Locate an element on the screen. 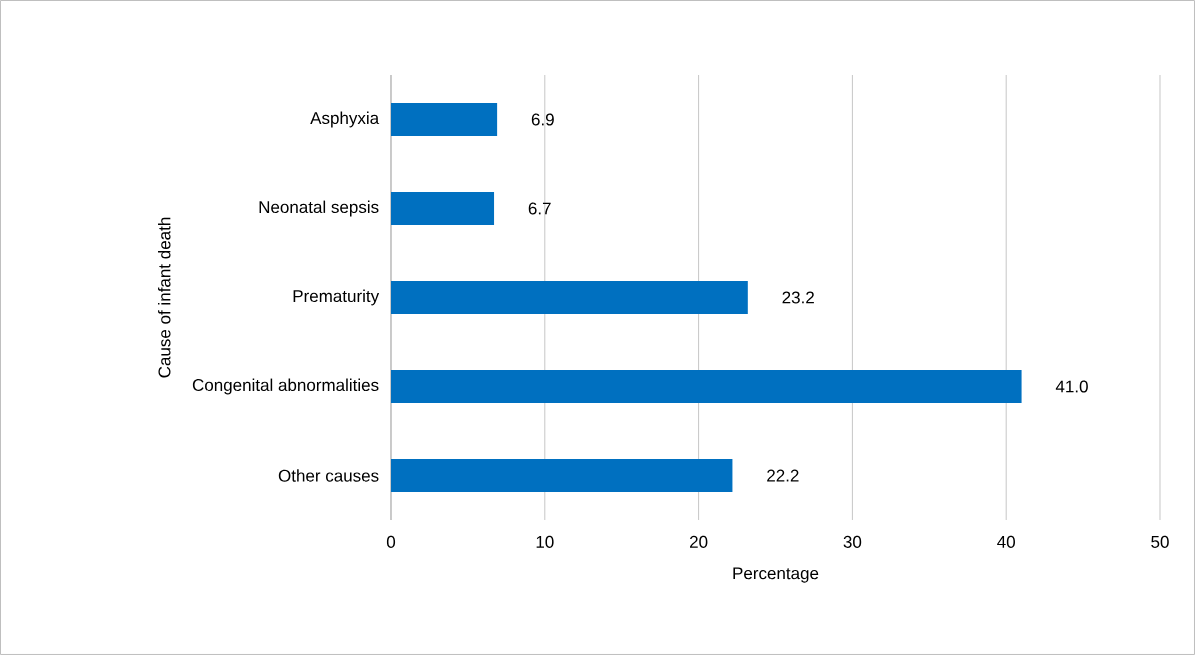  x-axis-title: Percentage is located at coordinates (776, 575).